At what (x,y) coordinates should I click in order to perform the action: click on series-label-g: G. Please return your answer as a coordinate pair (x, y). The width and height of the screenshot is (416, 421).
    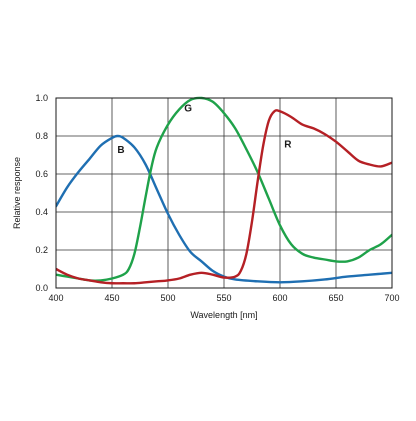
    Looking at the image, I should click on (188, 108).